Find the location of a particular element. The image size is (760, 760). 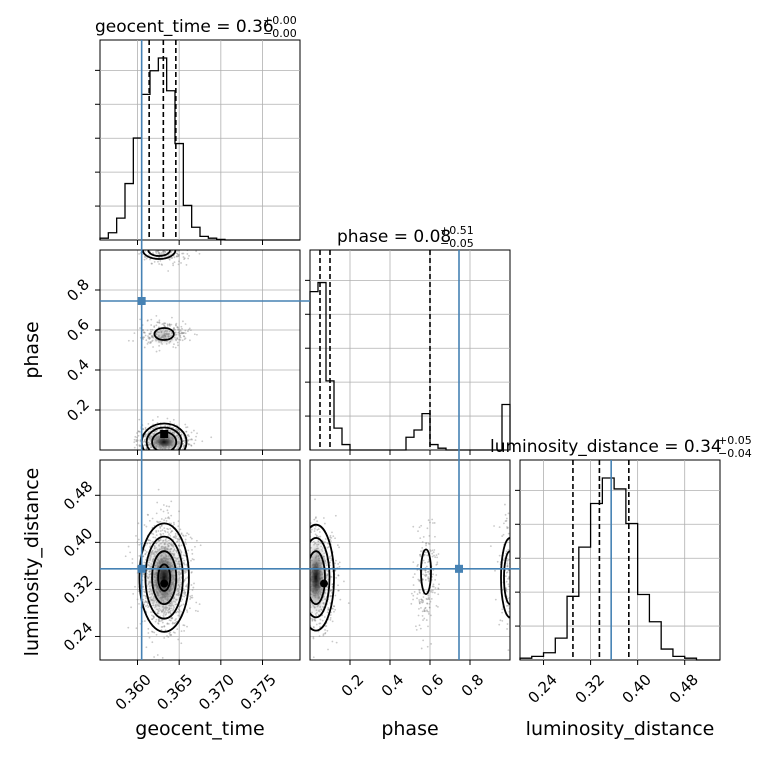

ytick-label: 0.40 is located at coordinates (78, 542).